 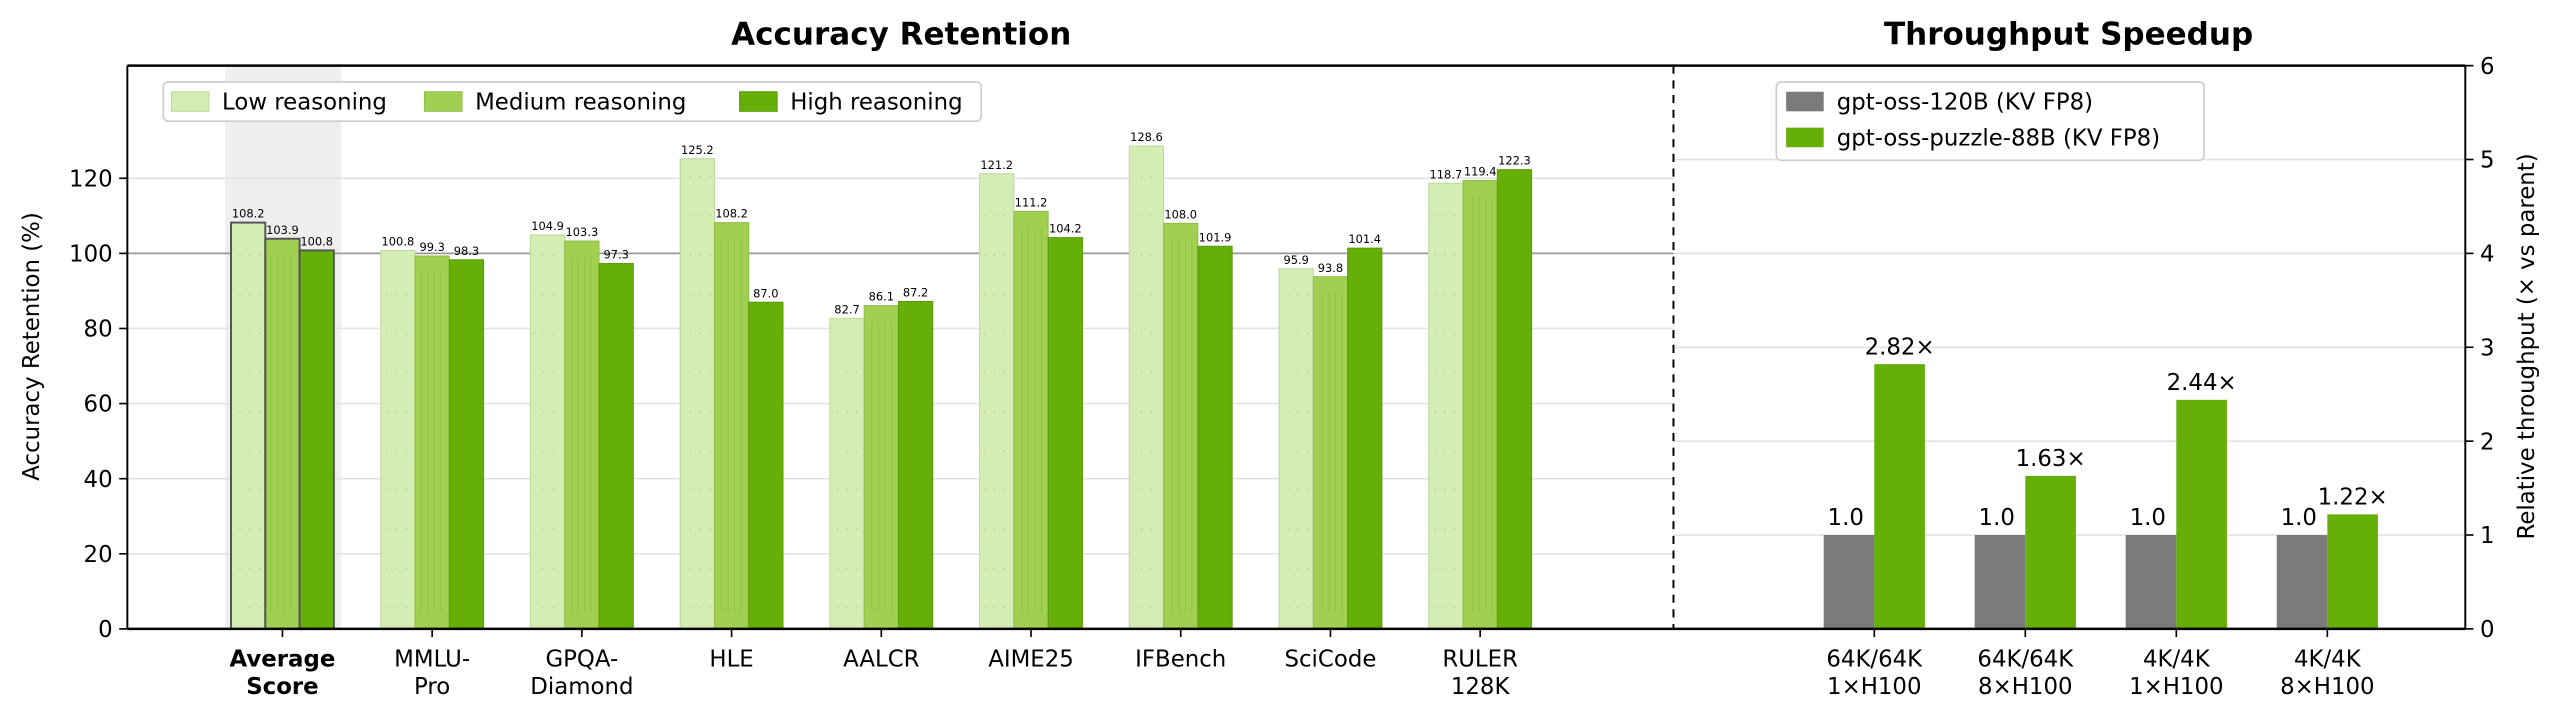 I want to click on left-y-axis-label: Accuracy Retention (%), so click(x=32, y=346).